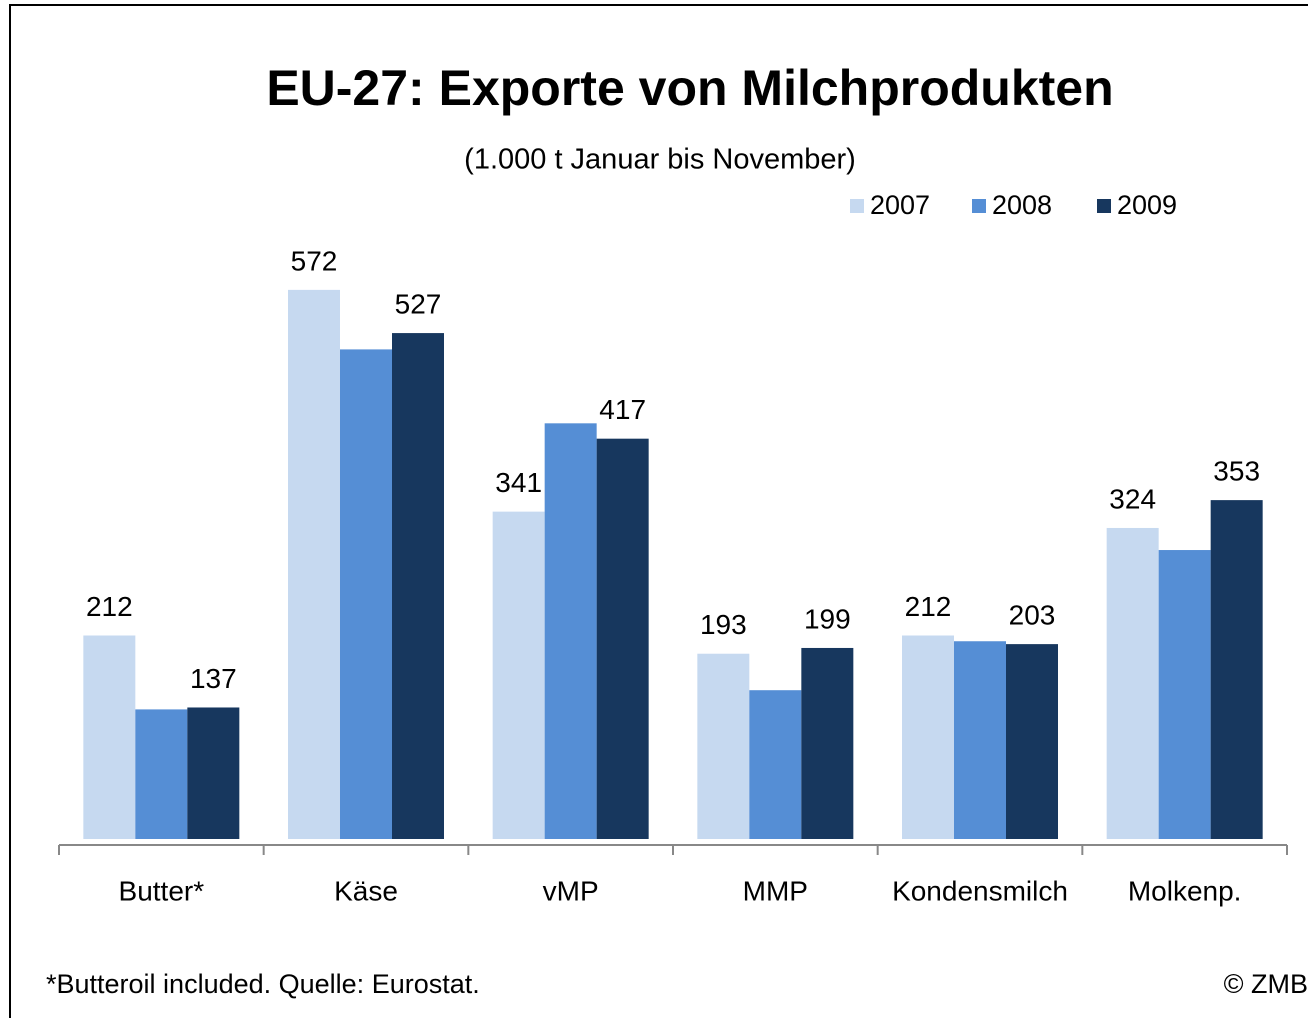  Describe the element at coordinates (1022, 205) in the screenshot. I see `legend-label: 2008` at that location.